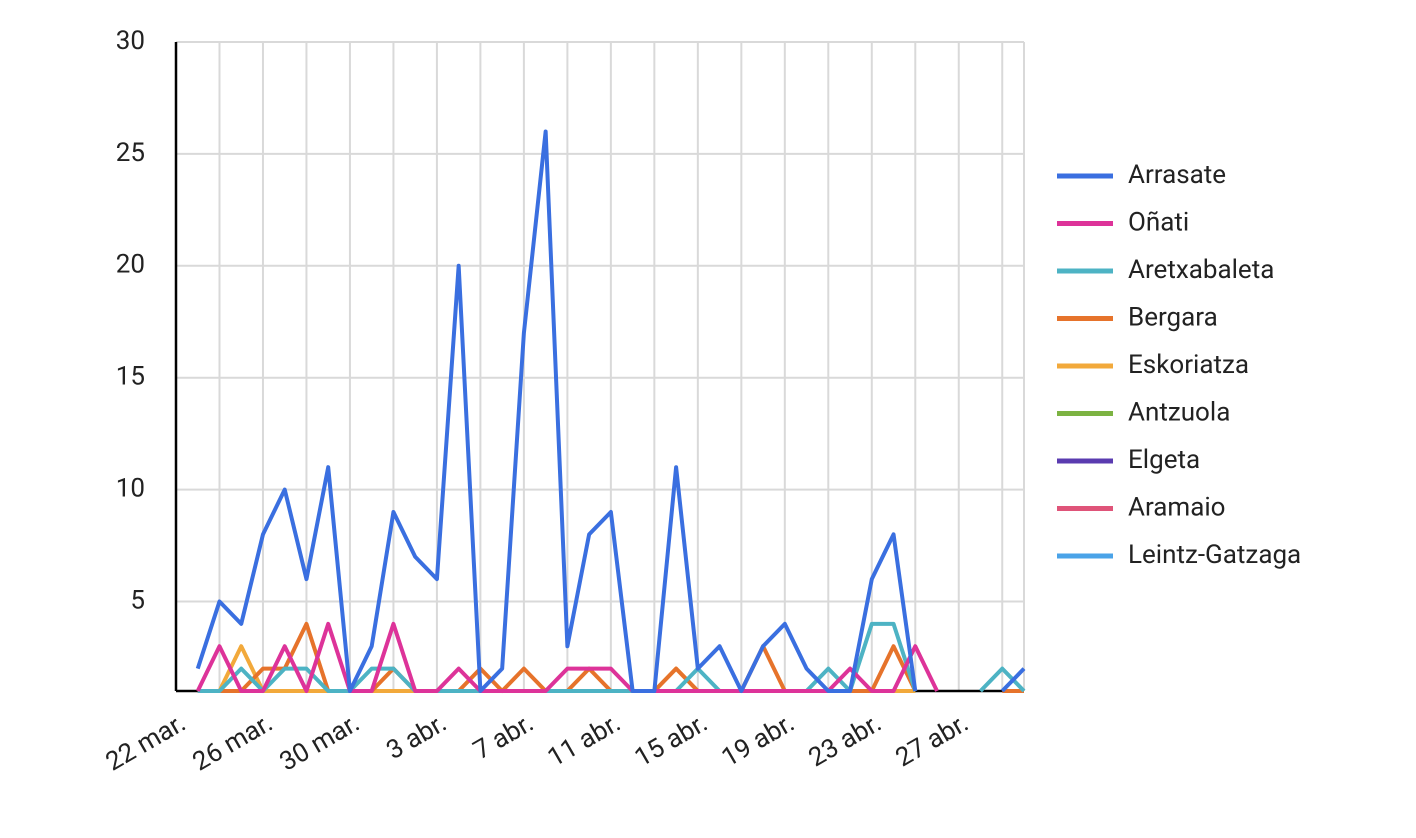 This screenshot has height=838, width=1416. What do you see at coordinates (1188, 365) in the screenshot?
I see `legend-label: Eskoriatza` at bounding box center [1188, 365].